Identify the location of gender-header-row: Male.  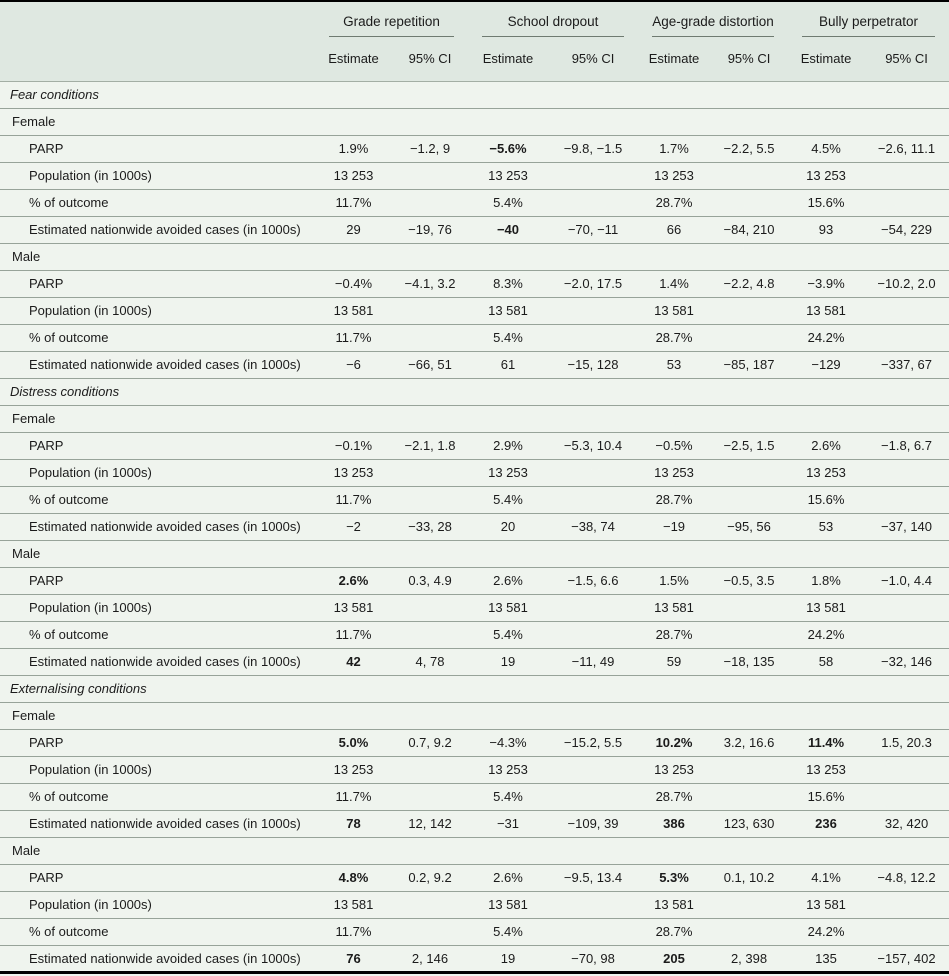
(474, 257).